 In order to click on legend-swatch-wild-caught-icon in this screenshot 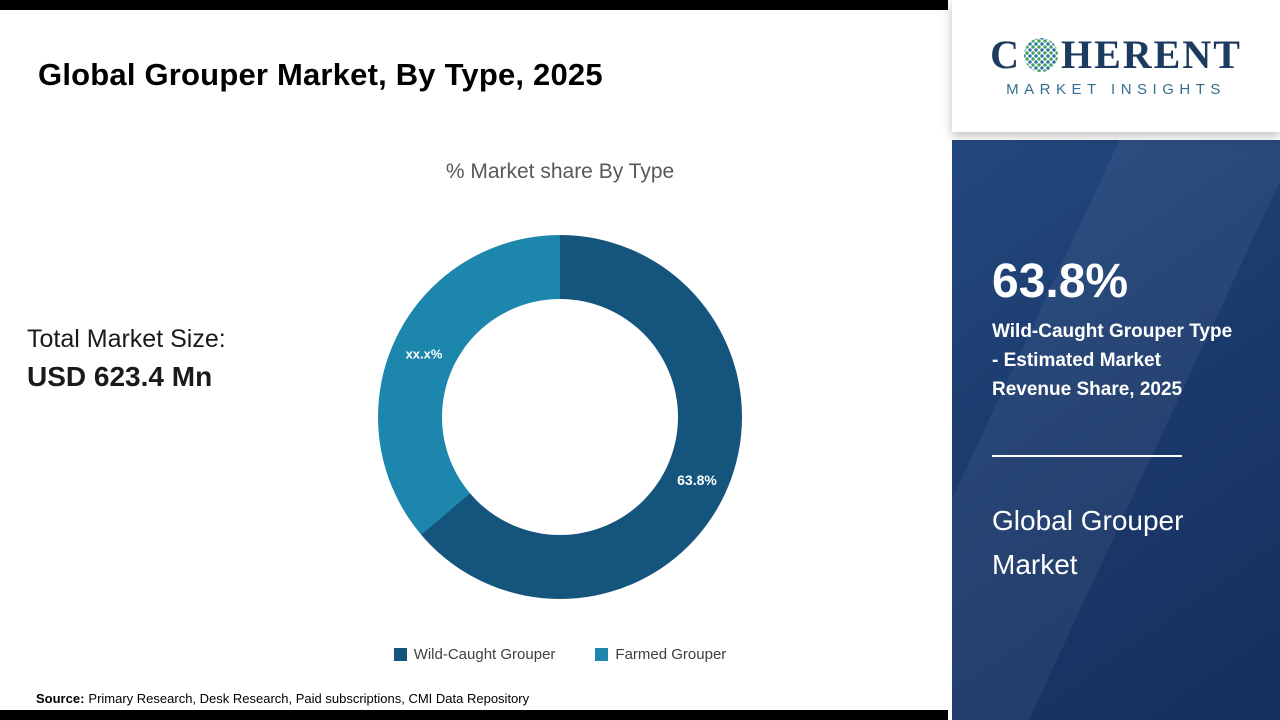, I will do `click(400, 654)`.